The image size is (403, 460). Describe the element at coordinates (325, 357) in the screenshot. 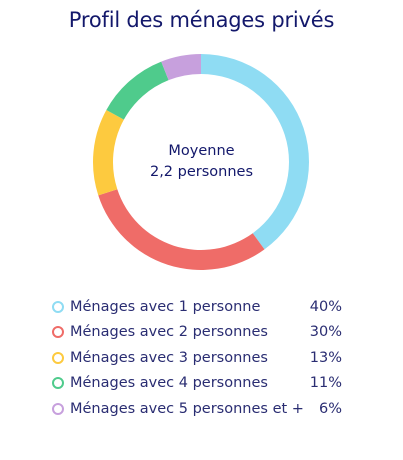

I see `legend-value-3-personnes: 13%` at that location.